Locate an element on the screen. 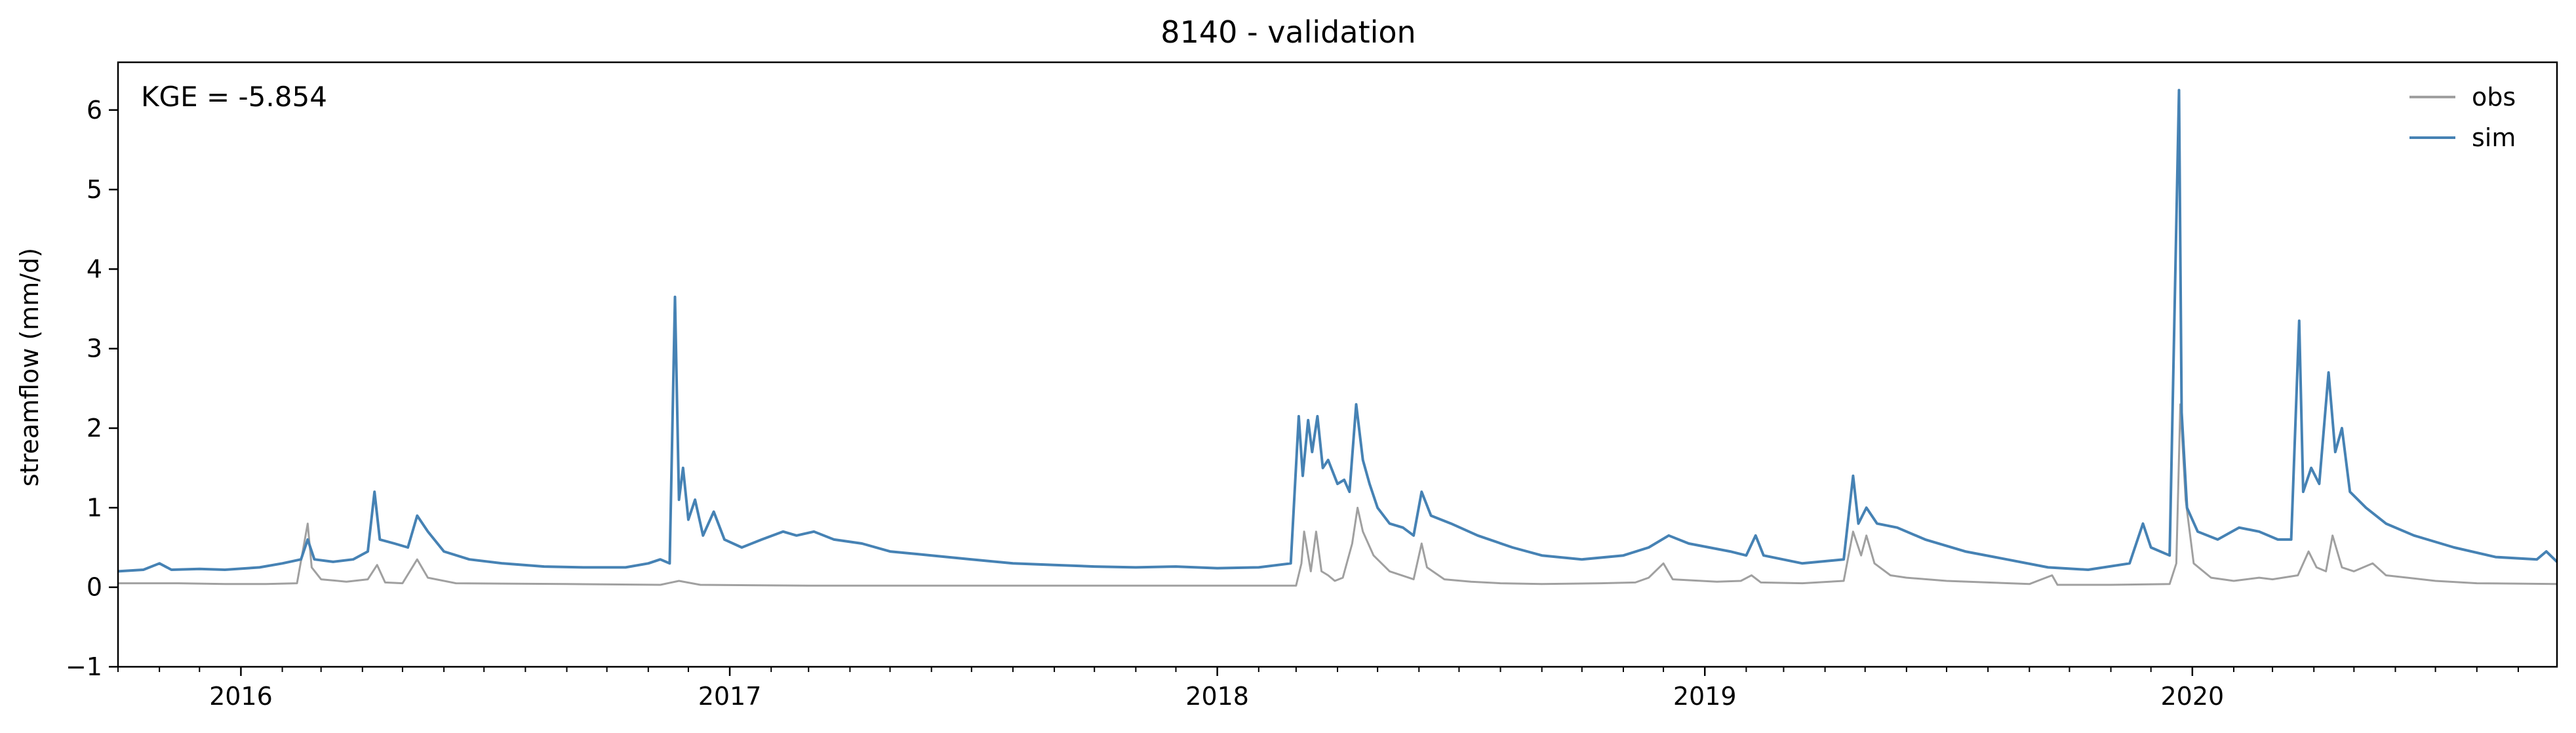  y-tick-label: 4 is located at coordinates (94, 268).